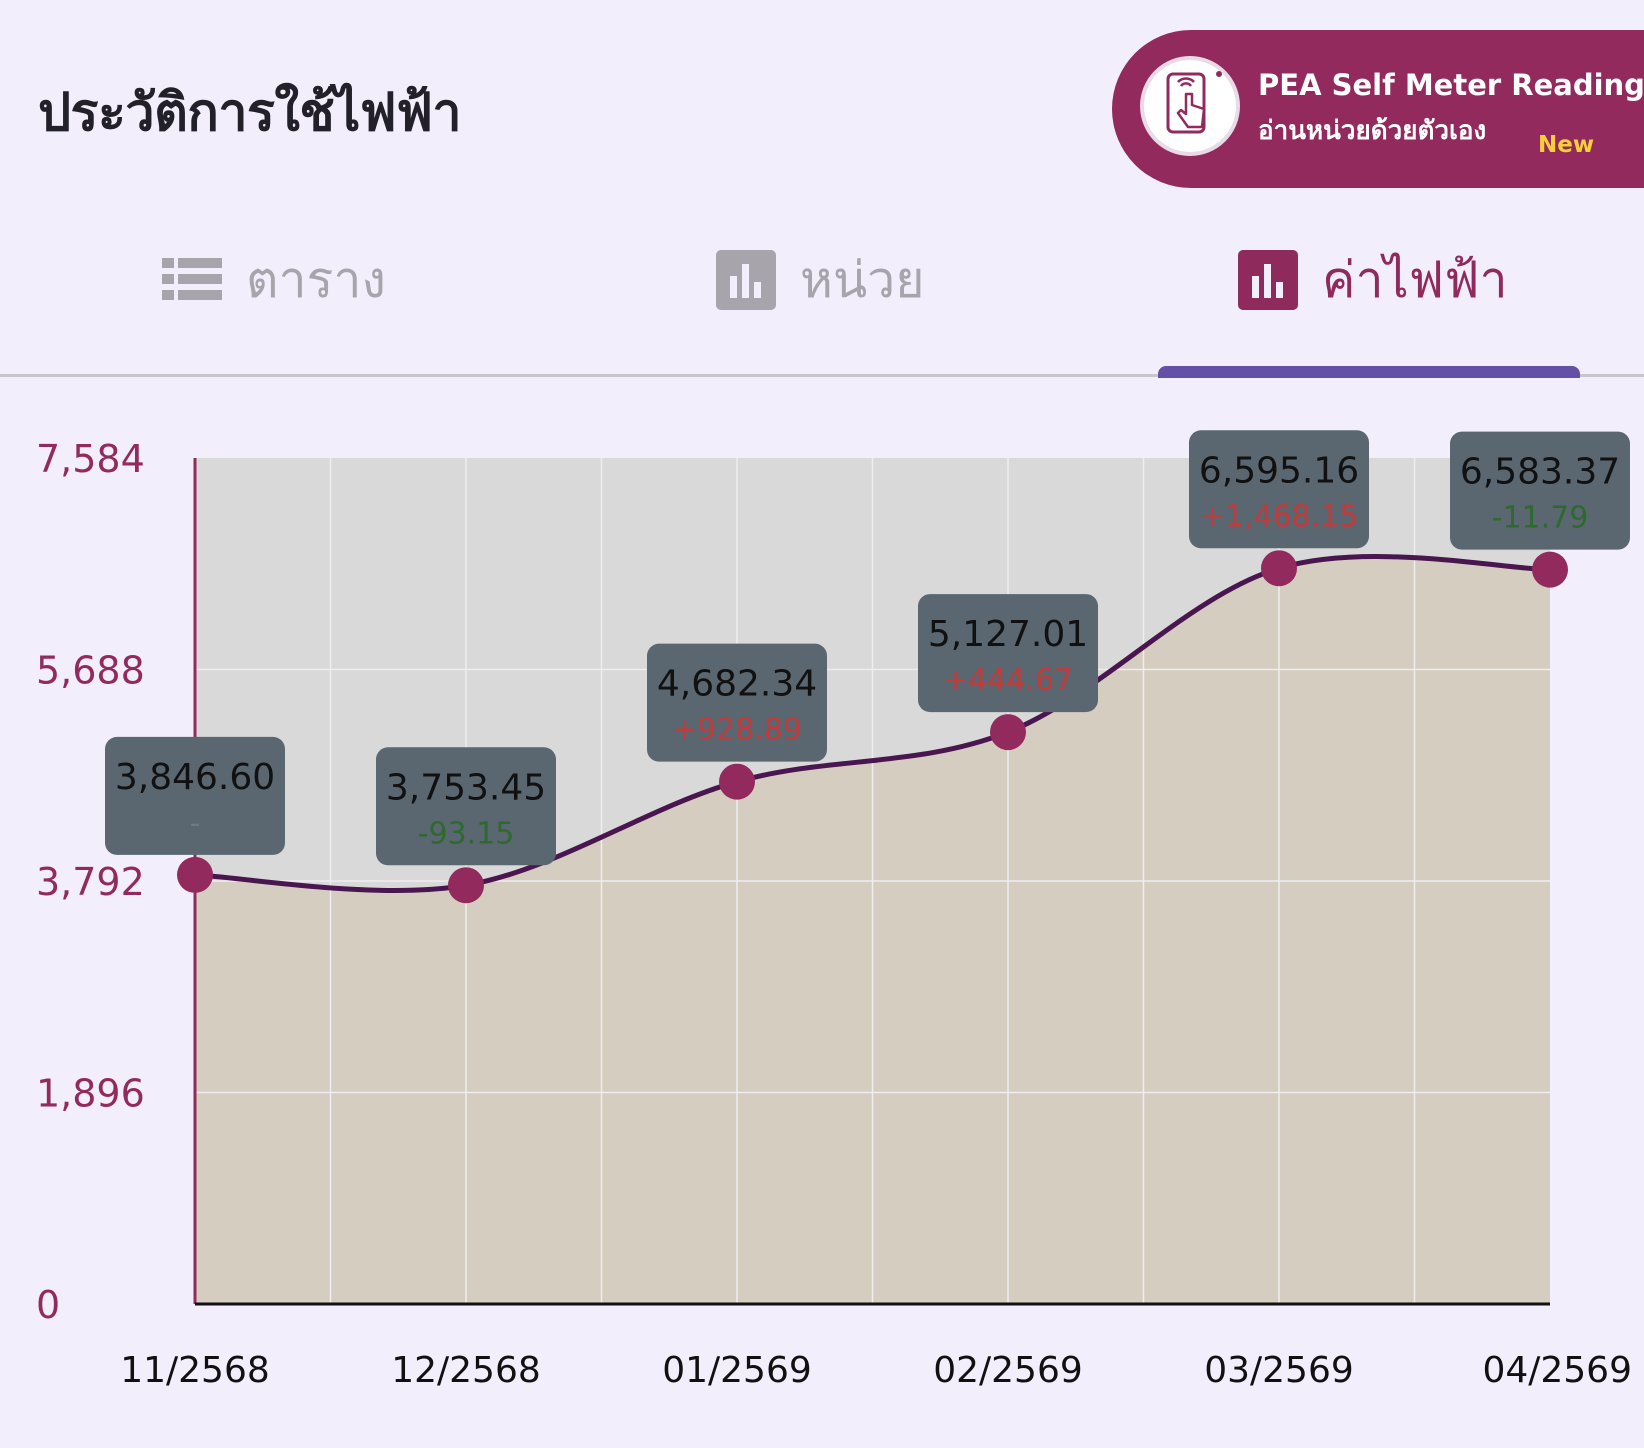 The image size is (1644, 1448). What do you see at coordinates (90, 882) in the screenshot?
I see `y-tick-label: 3,792` at bounding box center [90, 882].